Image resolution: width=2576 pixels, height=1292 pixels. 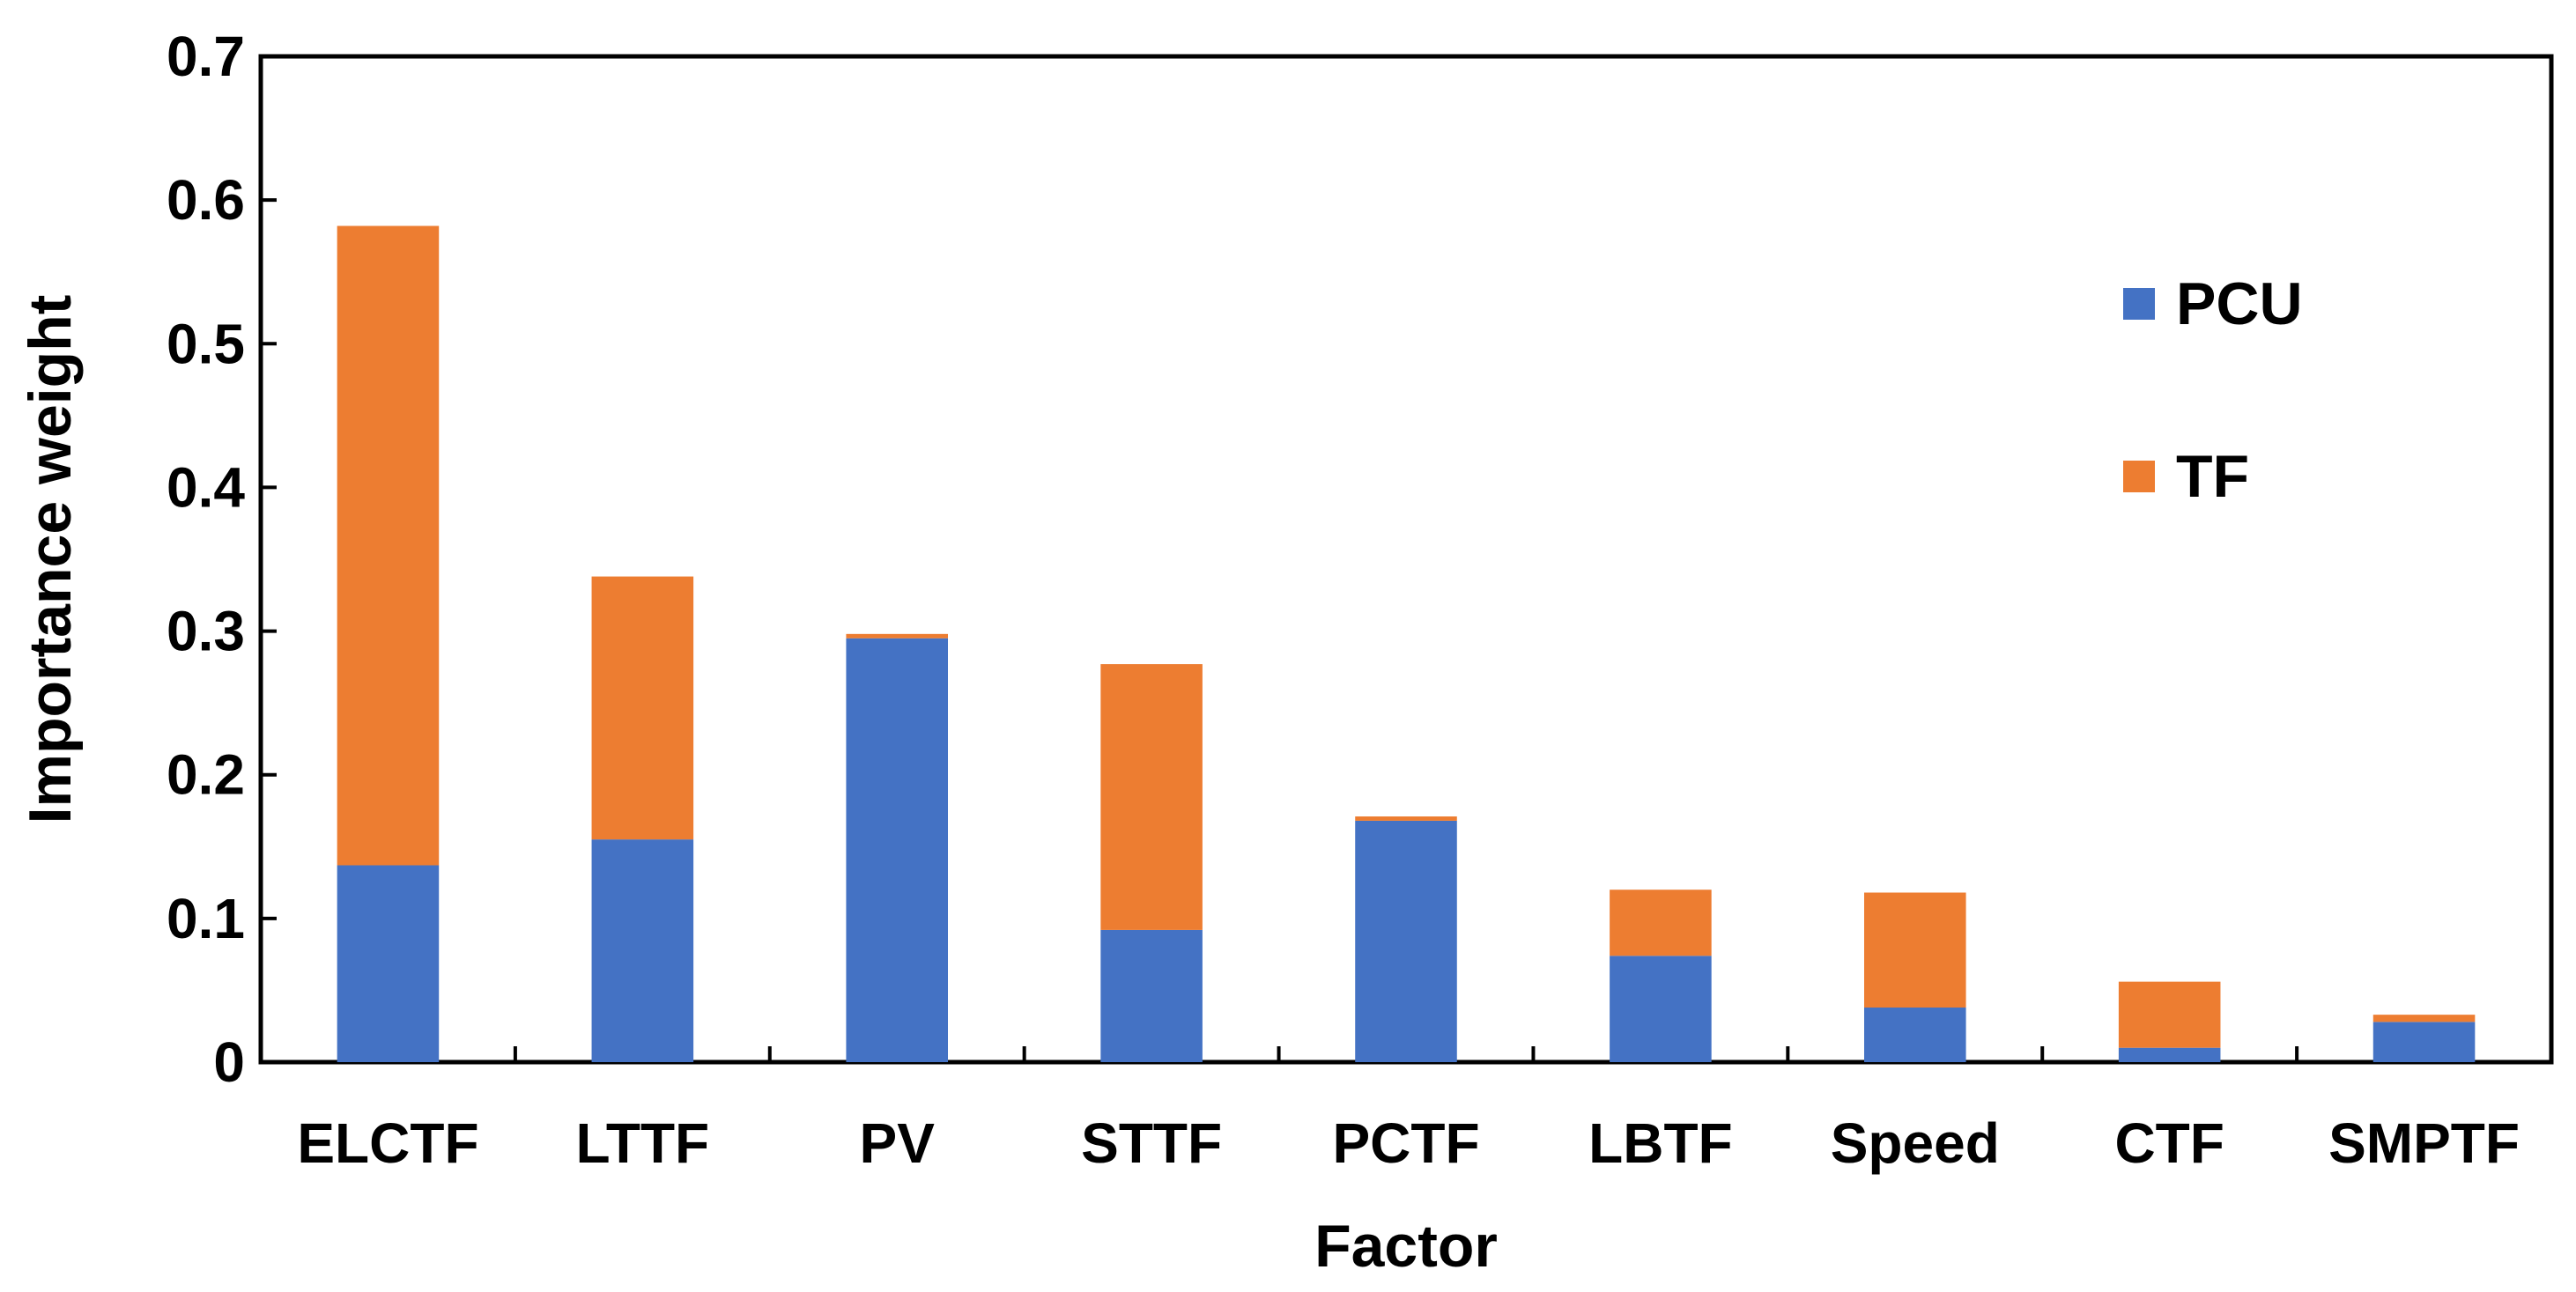 I want to click on x-axis-category-labels: ELCTF LTTF PV STTF PCTF LBTF Speed CTF SMPTF, so click(x=1409, y=1143).